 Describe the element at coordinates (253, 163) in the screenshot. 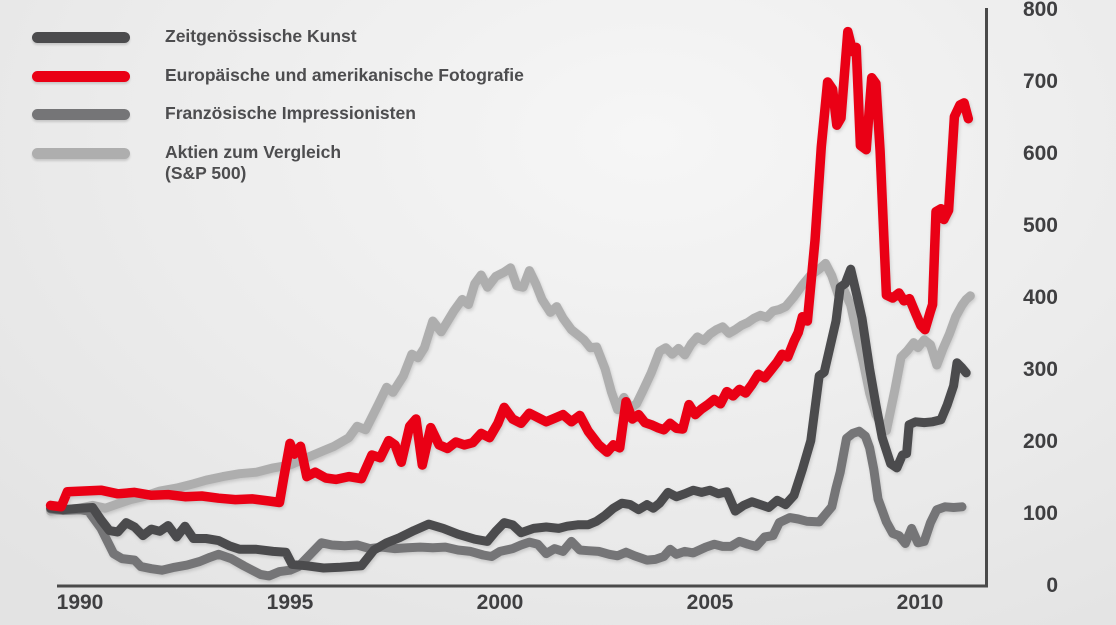

I see `legend-label-aktien-sp500: Aktien zum Vergleich (S&P 500)` at that location.